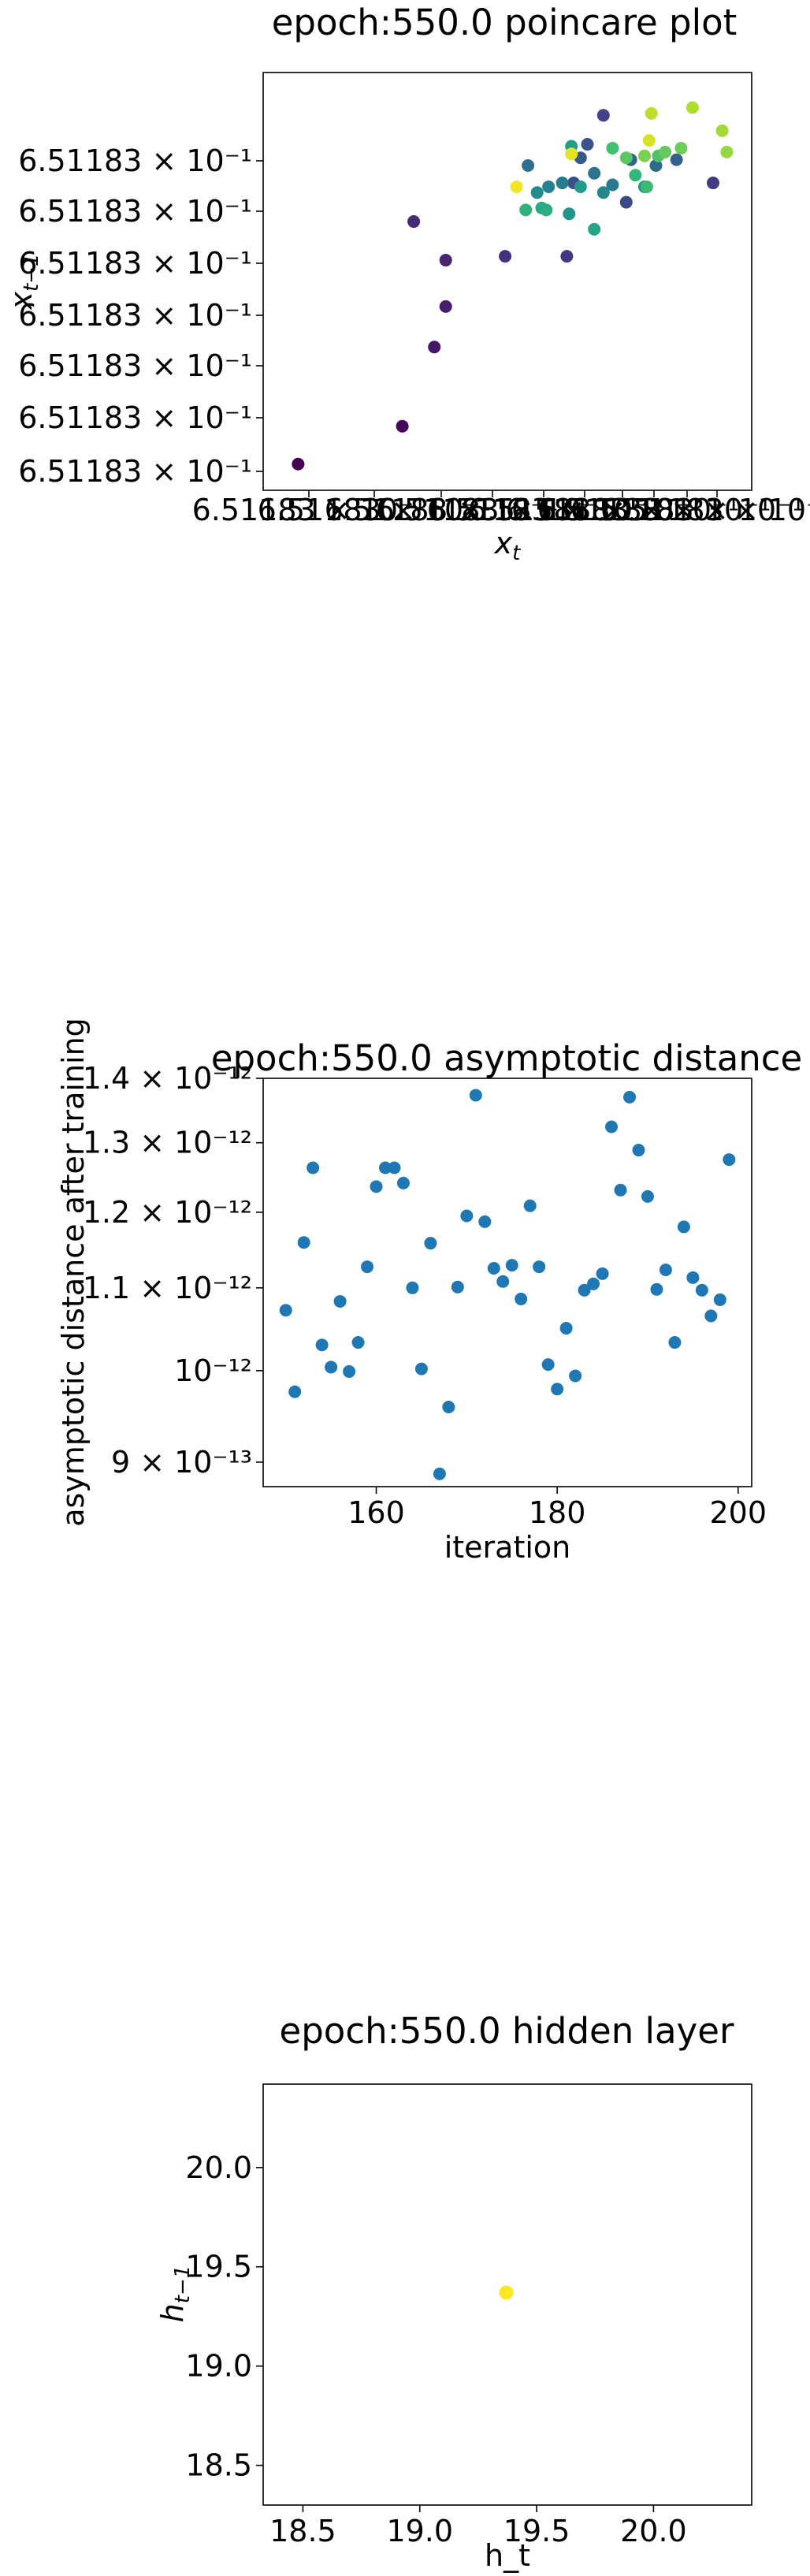 Image resolution: width=810 pixels, height=2576 pixels. Describe the element at coordinates (167, 1143) in the screenshot. I see `asymptotic-y-tick-label: 1.3 × 10⁻¹²` at that location.